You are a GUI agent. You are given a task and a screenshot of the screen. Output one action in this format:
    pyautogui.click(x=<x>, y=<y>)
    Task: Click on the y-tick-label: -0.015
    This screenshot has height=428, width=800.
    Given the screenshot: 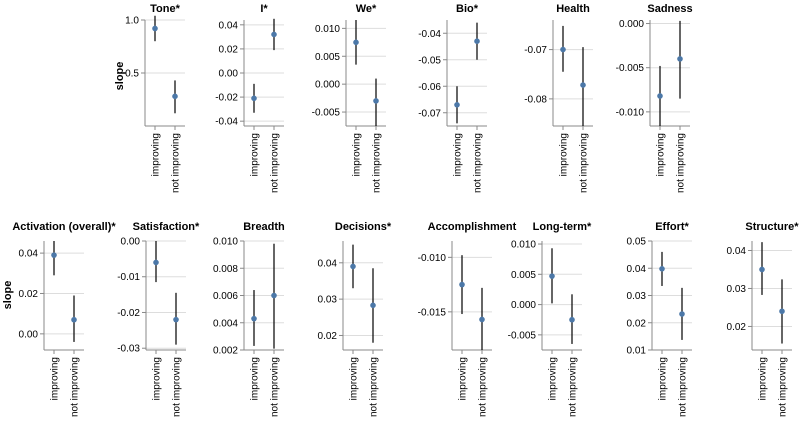 What is the action you would take?
    pyautogui.click(x=432, y=312)
    